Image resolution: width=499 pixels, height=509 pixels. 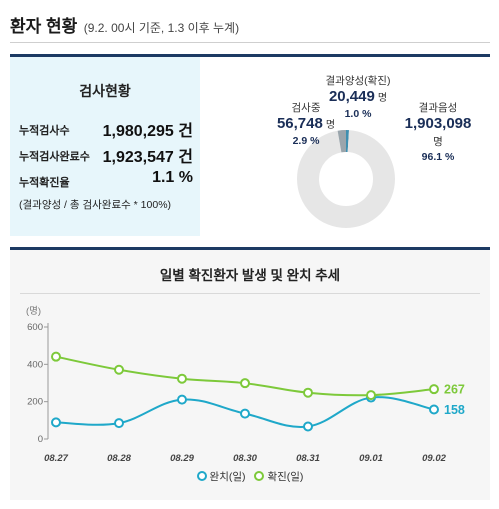 What do you see at coordinates (382, 98) in the screenshot?
I see `positive-unit: 명` at bounding box center [382, 98].